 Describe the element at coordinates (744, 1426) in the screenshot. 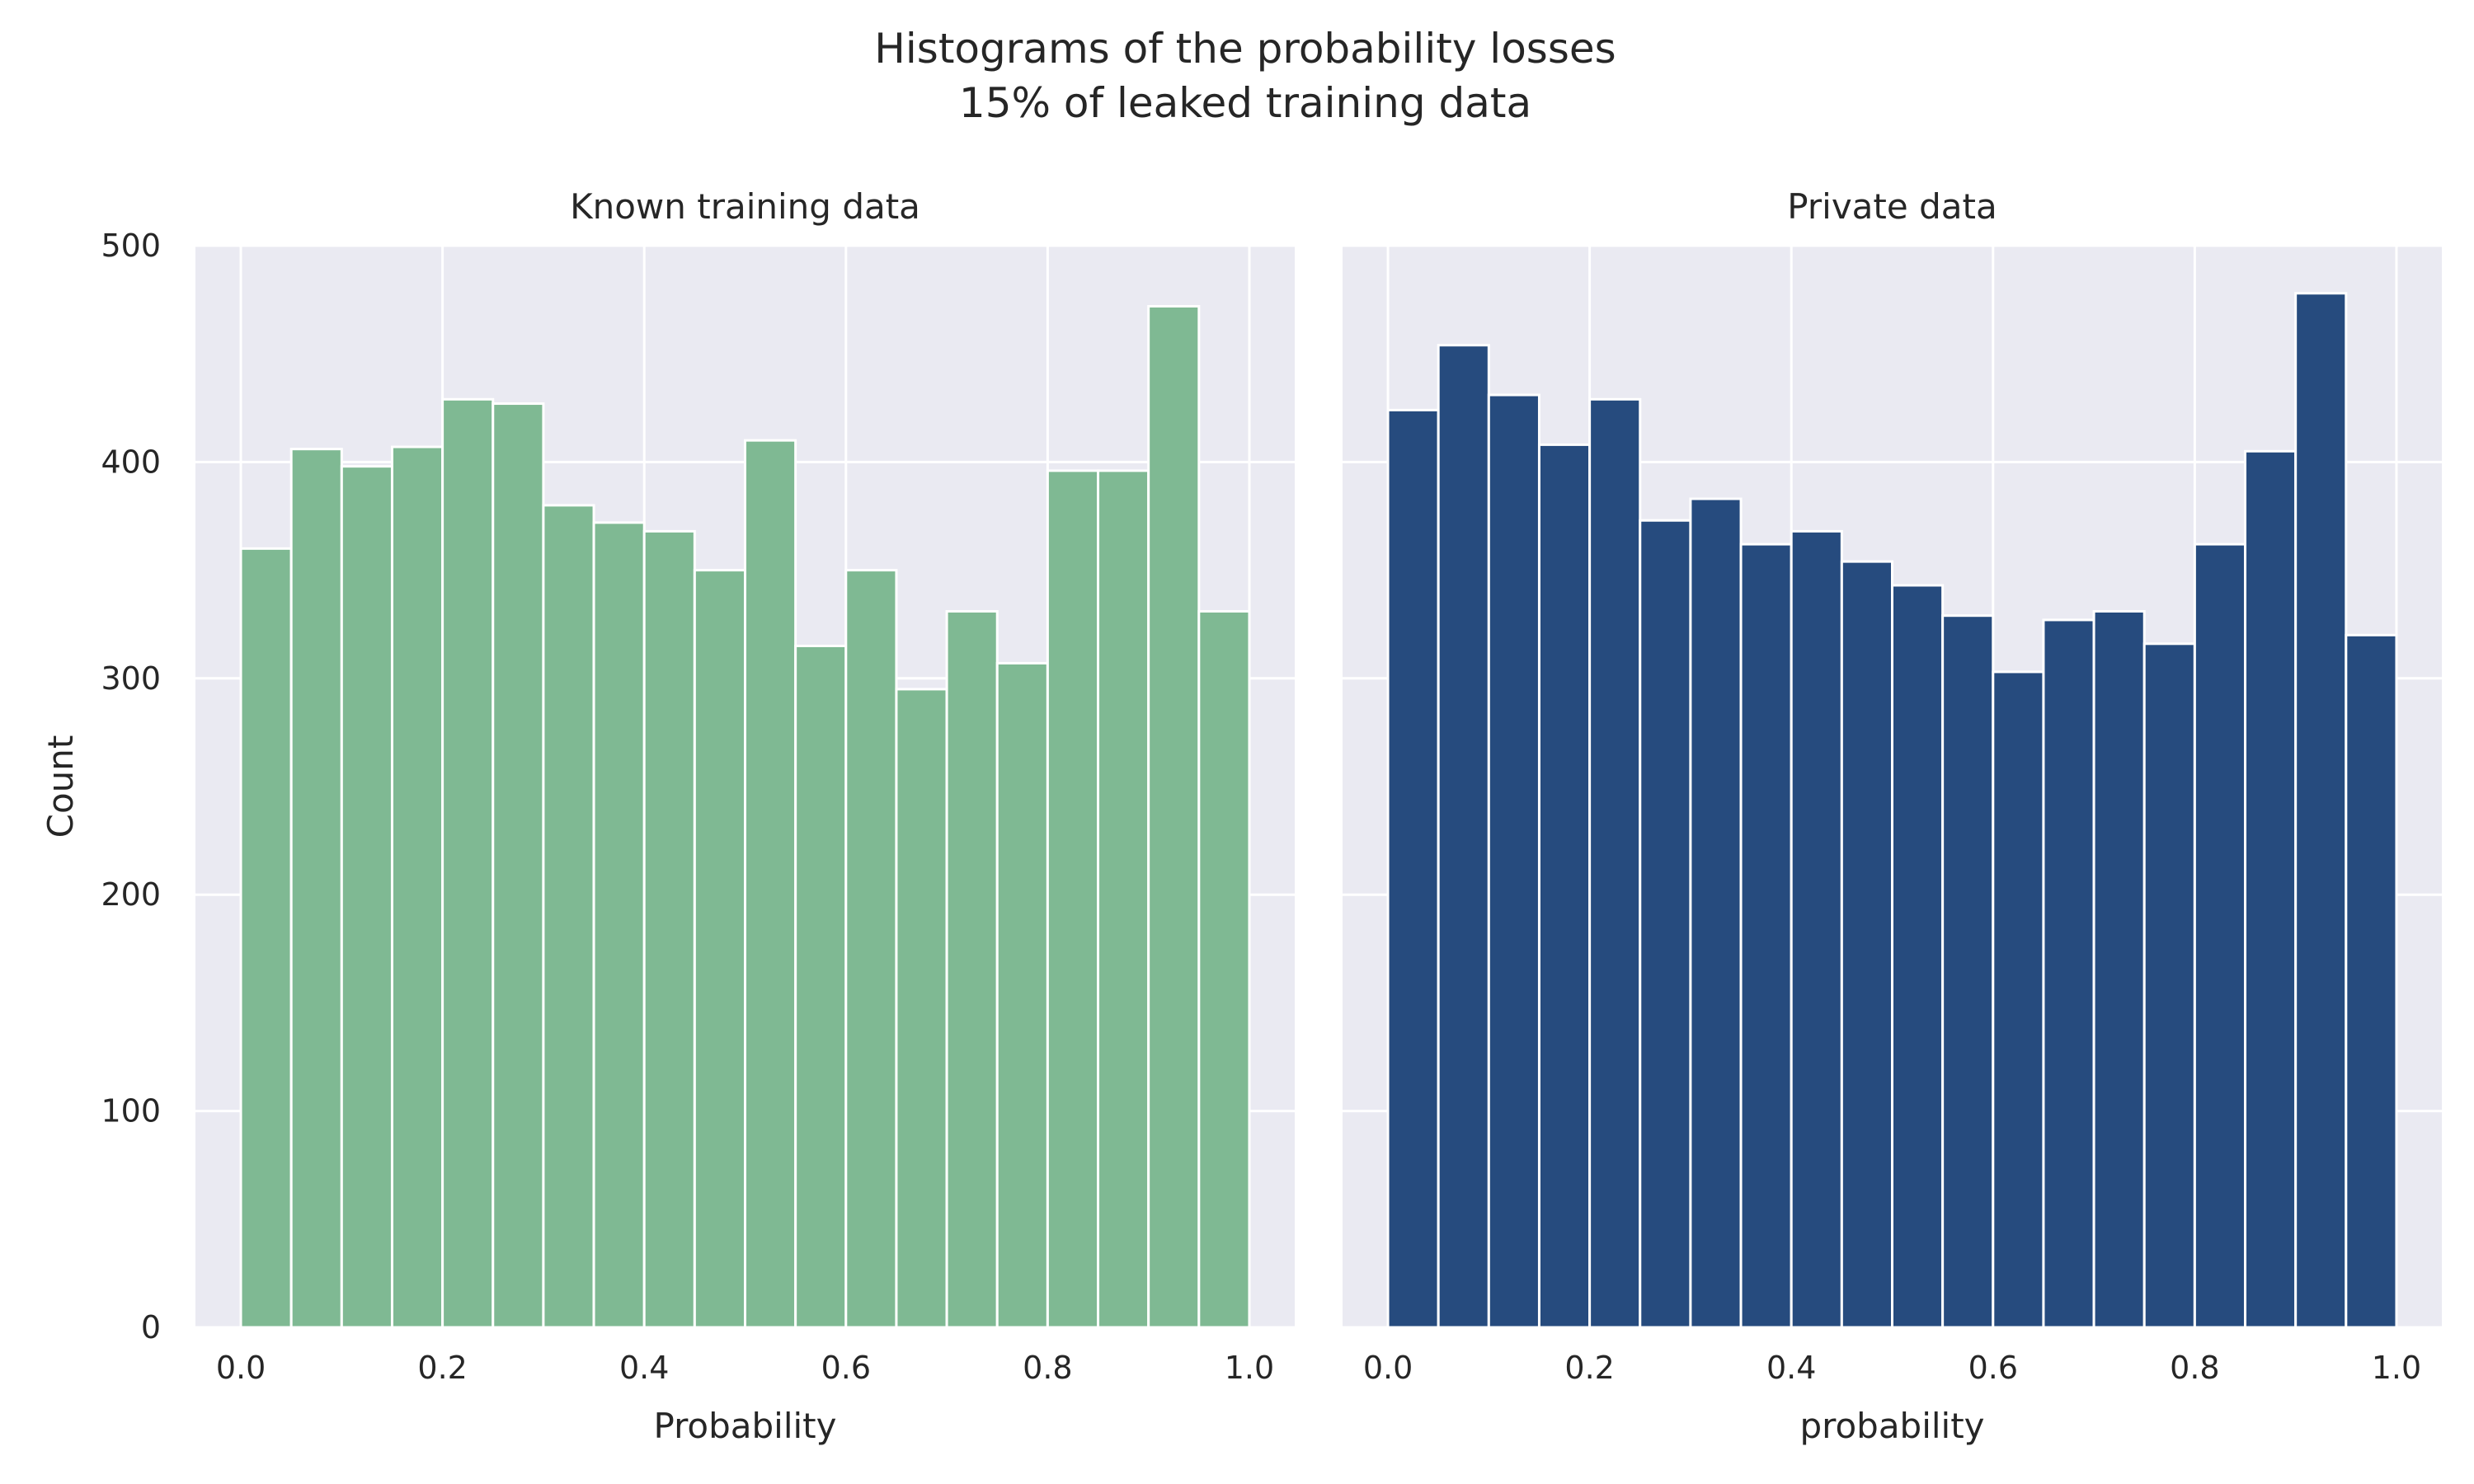

I see `x-axis-label: Probability` at that location.